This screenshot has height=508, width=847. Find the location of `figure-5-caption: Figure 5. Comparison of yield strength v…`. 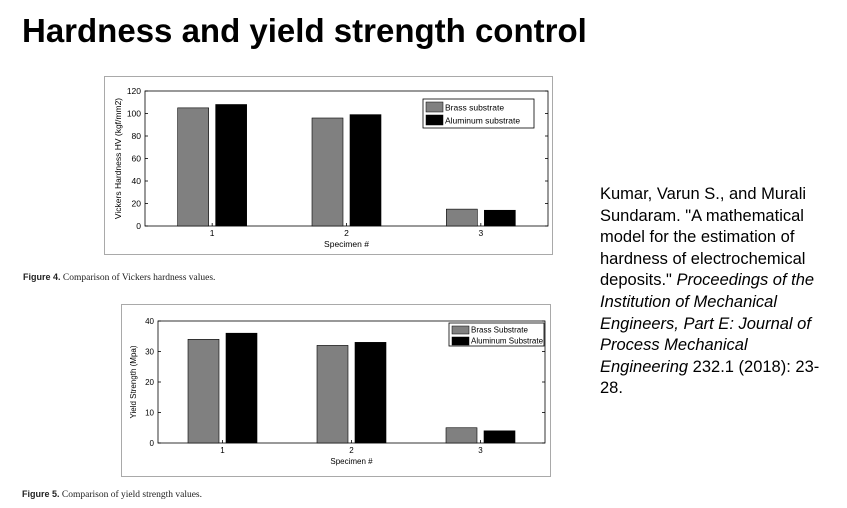

figure-5-caption: Figure 5. Comparison of yield strength v… is located at coordinates (112, 494).